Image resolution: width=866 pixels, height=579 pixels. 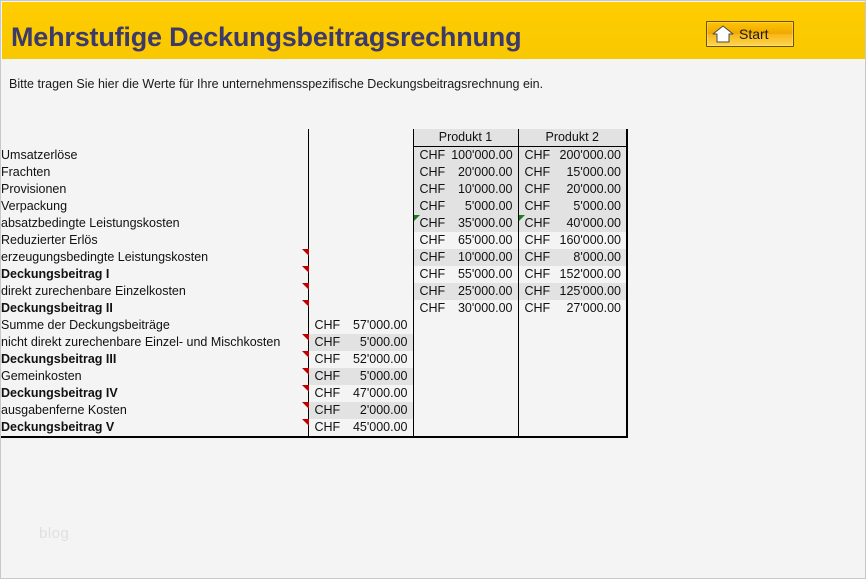 I want to click on cell-produkt-1-value: CHF 65'000.00, so click(x=465, y=240).